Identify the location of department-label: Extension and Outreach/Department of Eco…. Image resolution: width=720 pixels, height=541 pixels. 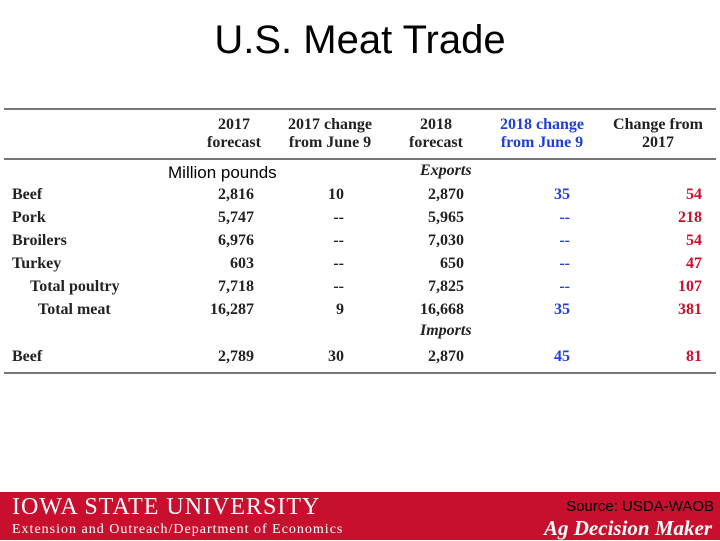
(178, 529).